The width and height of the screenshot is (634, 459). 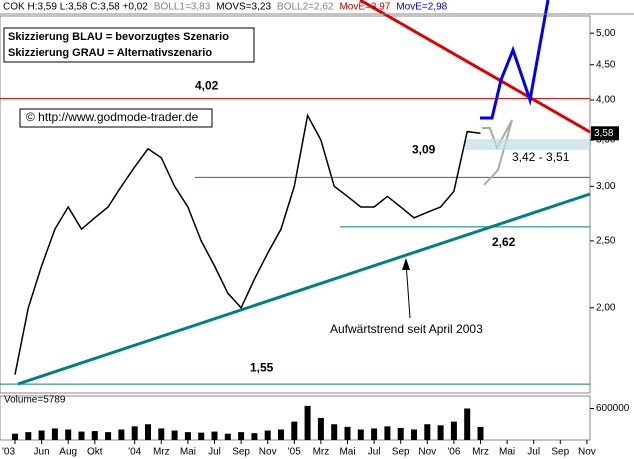 What do you see at coordinates (406, 329) in the screenshot?
I see `trend-label: Aufwärtstrend seit April 2003` at bounding box center [406, 329].